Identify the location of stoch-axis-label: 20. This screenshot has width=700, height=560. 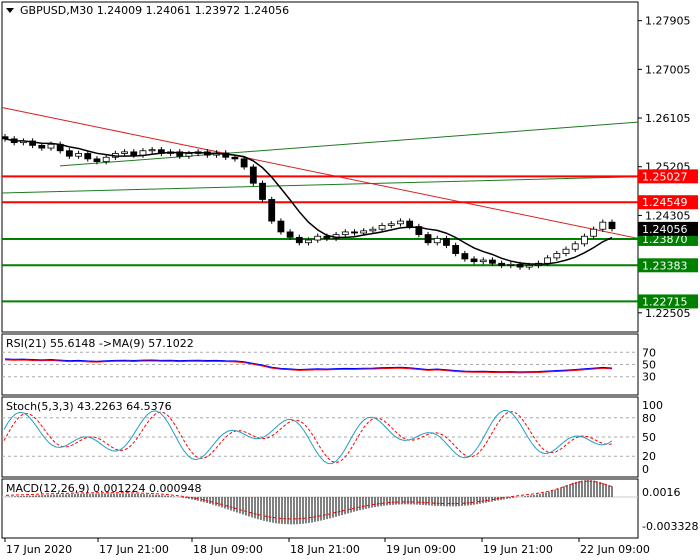
(649, 456).